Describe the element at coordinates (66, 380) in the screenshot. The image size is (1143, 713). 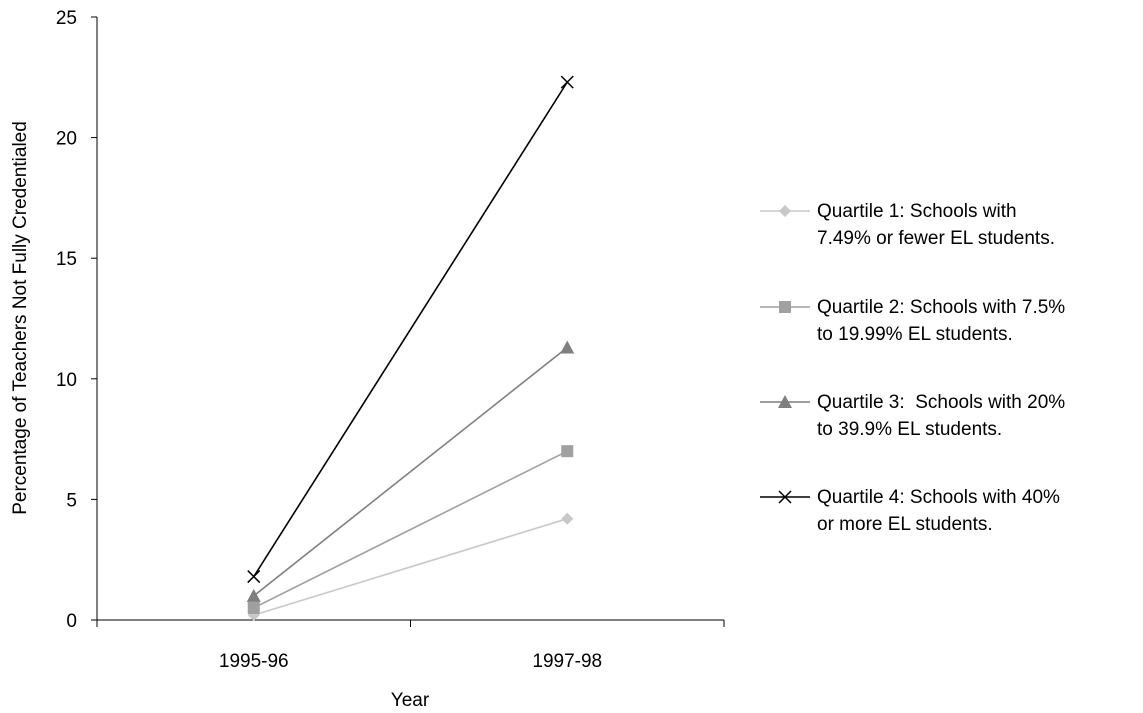
I see `y-tick-label: 10` at that location.